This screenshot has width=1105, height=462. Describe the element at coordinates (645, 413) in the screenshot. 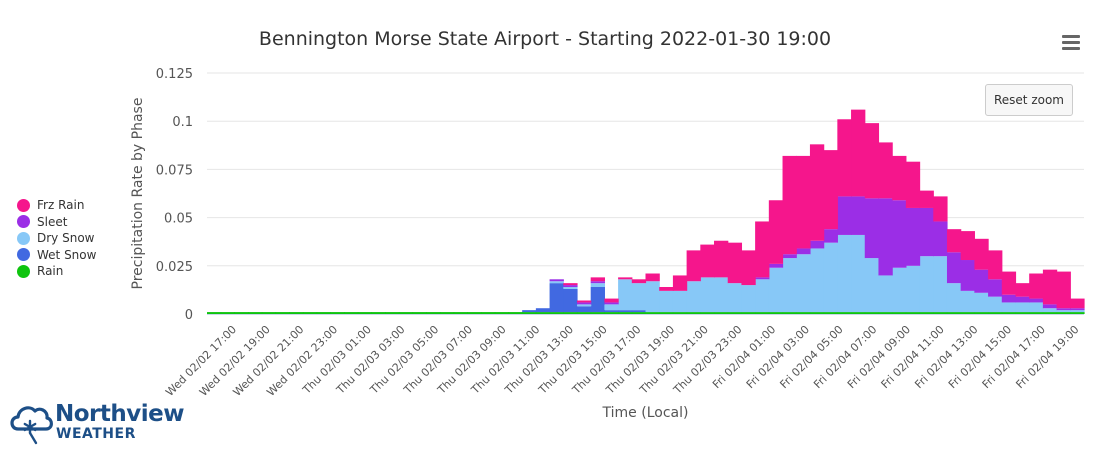

I see `x-axis-title: Time (Local)` at that location.